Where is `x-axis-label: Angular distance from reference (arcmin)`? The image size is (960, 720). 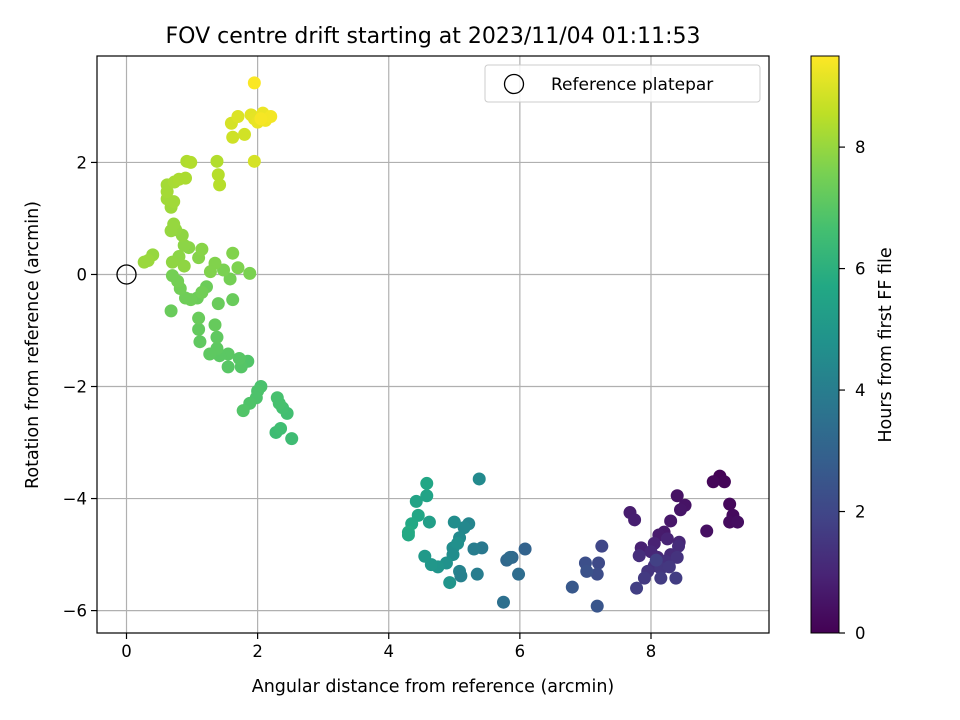
x-axis-label: Angular distance from reference (arcmin) is located at coordinates (433, 687).